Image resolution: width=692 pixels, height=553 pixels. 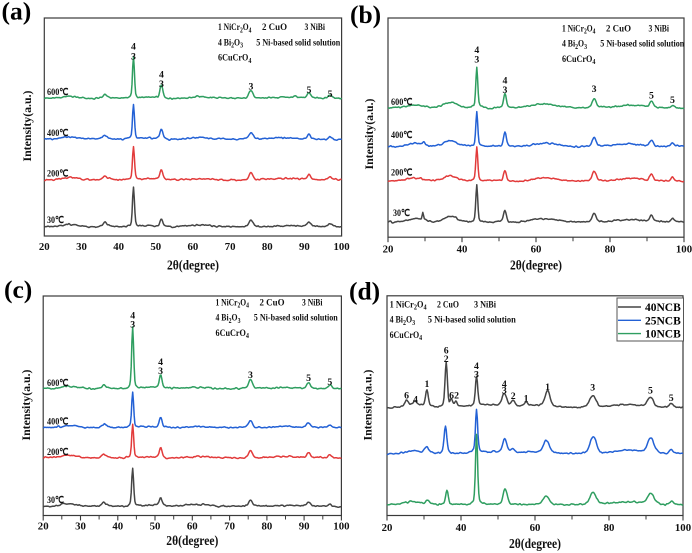 I want to click on svg-text: 40NCB, so click(x=663, y=308).